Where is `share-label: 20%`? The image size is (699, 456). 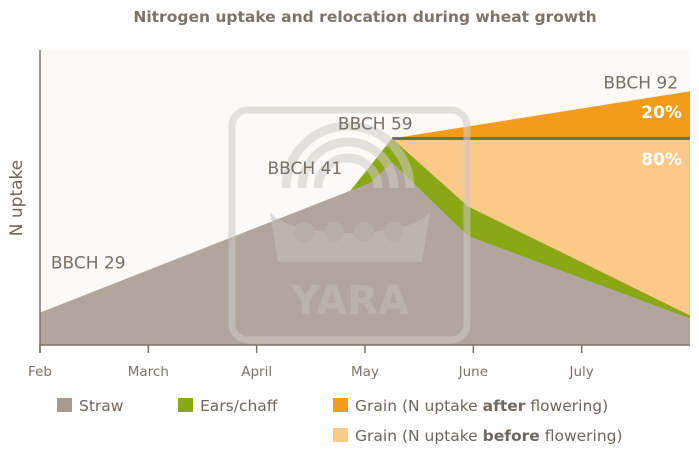
share-label: 20% is located at coordinates (661, 113).